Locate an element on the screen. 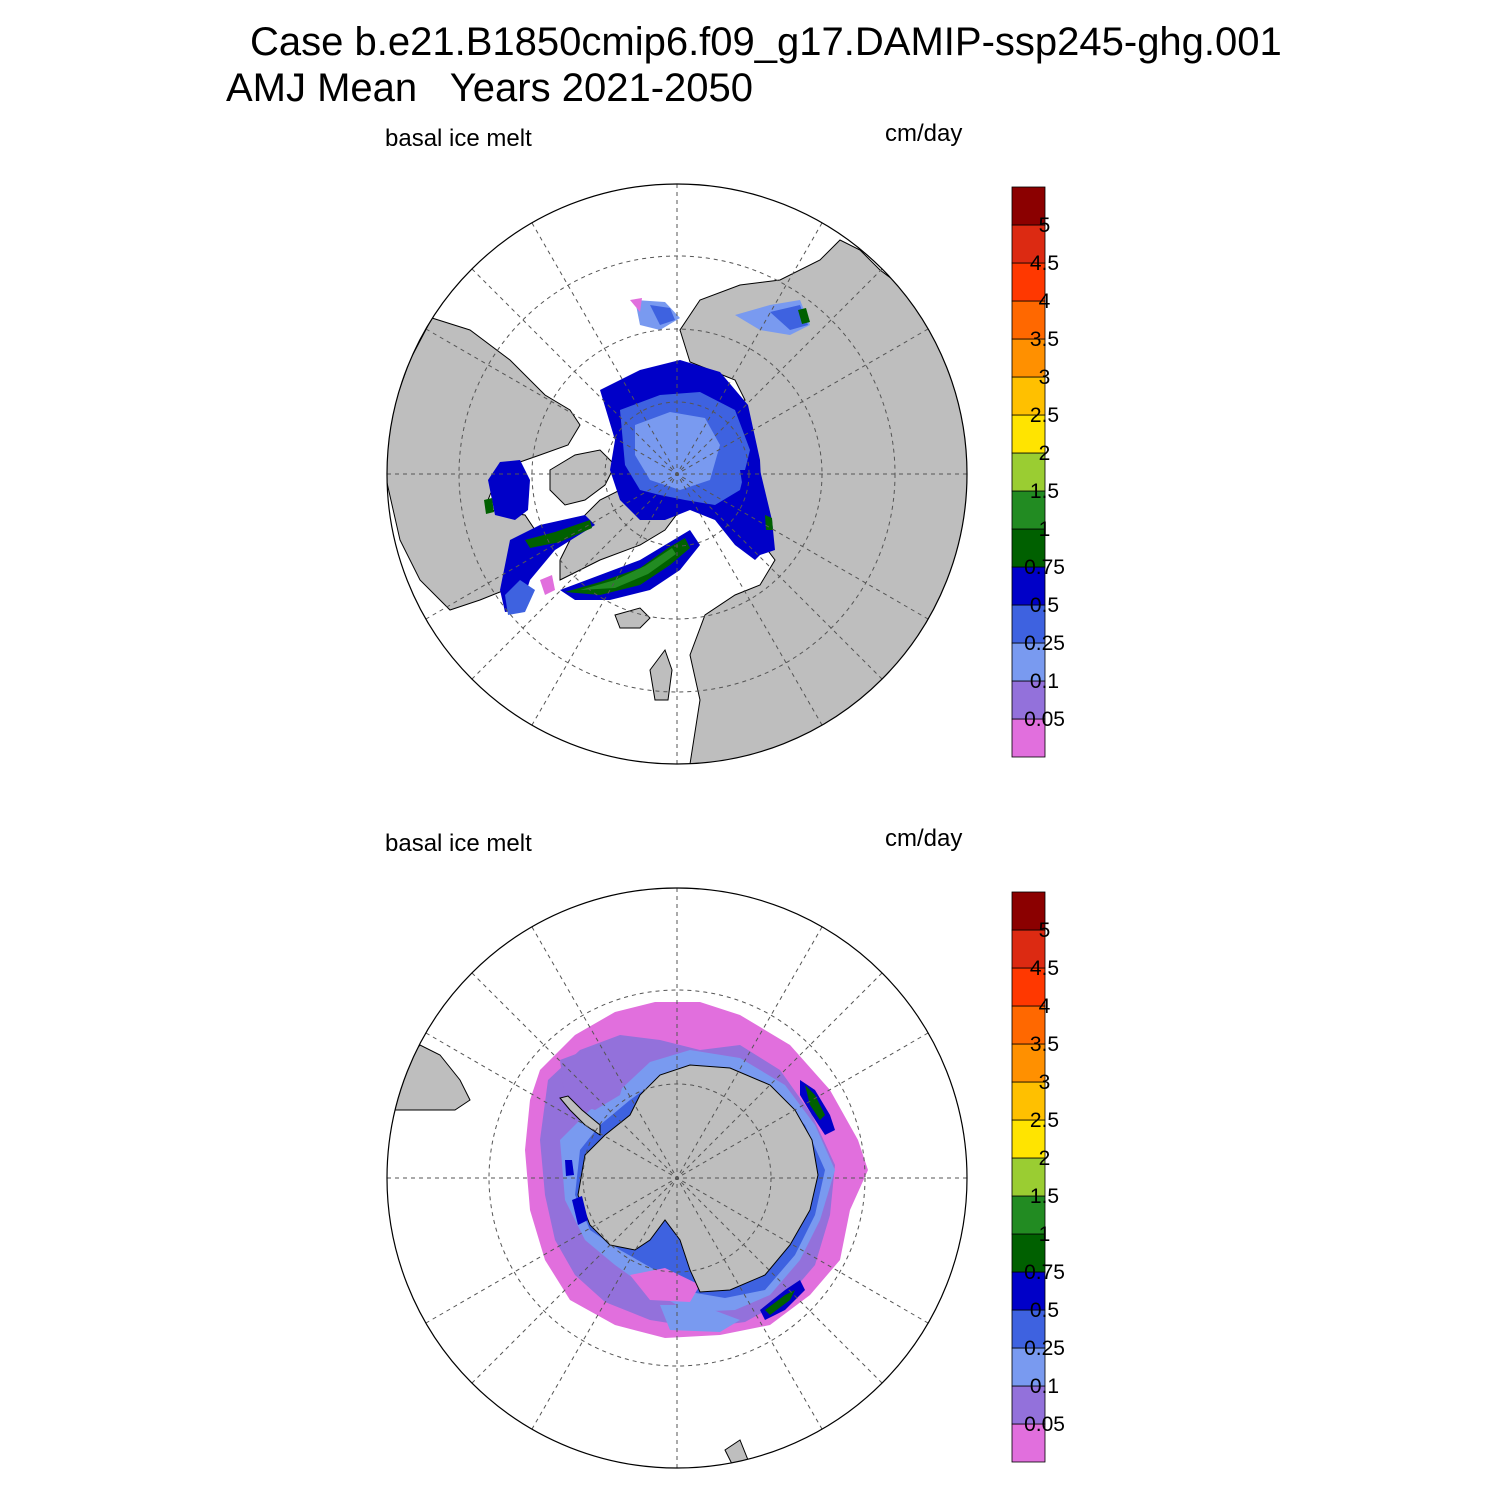 Image resolution: width=1500 pixels, height=1500 pixels. north-colorbar: 0.05 0.1 0.25 0.5 0.75 1 1.5 2 2.5 3 3.5 4 4.5 5 is located at coordinates (1038, 472).